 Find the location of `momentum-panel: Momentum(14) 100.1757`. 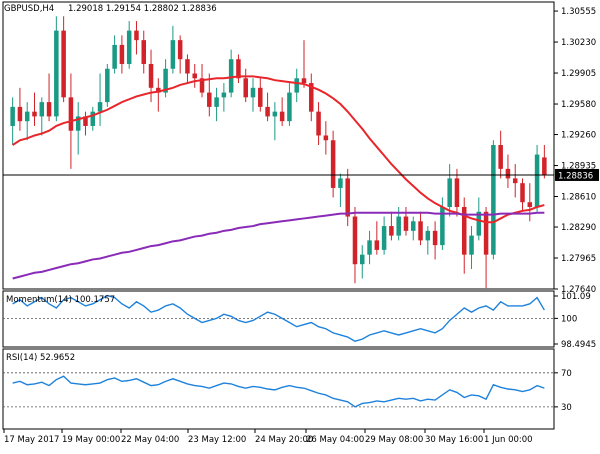

momentum-panel: Momentum(14) 100.1757 is located at coordinates (278, 318).